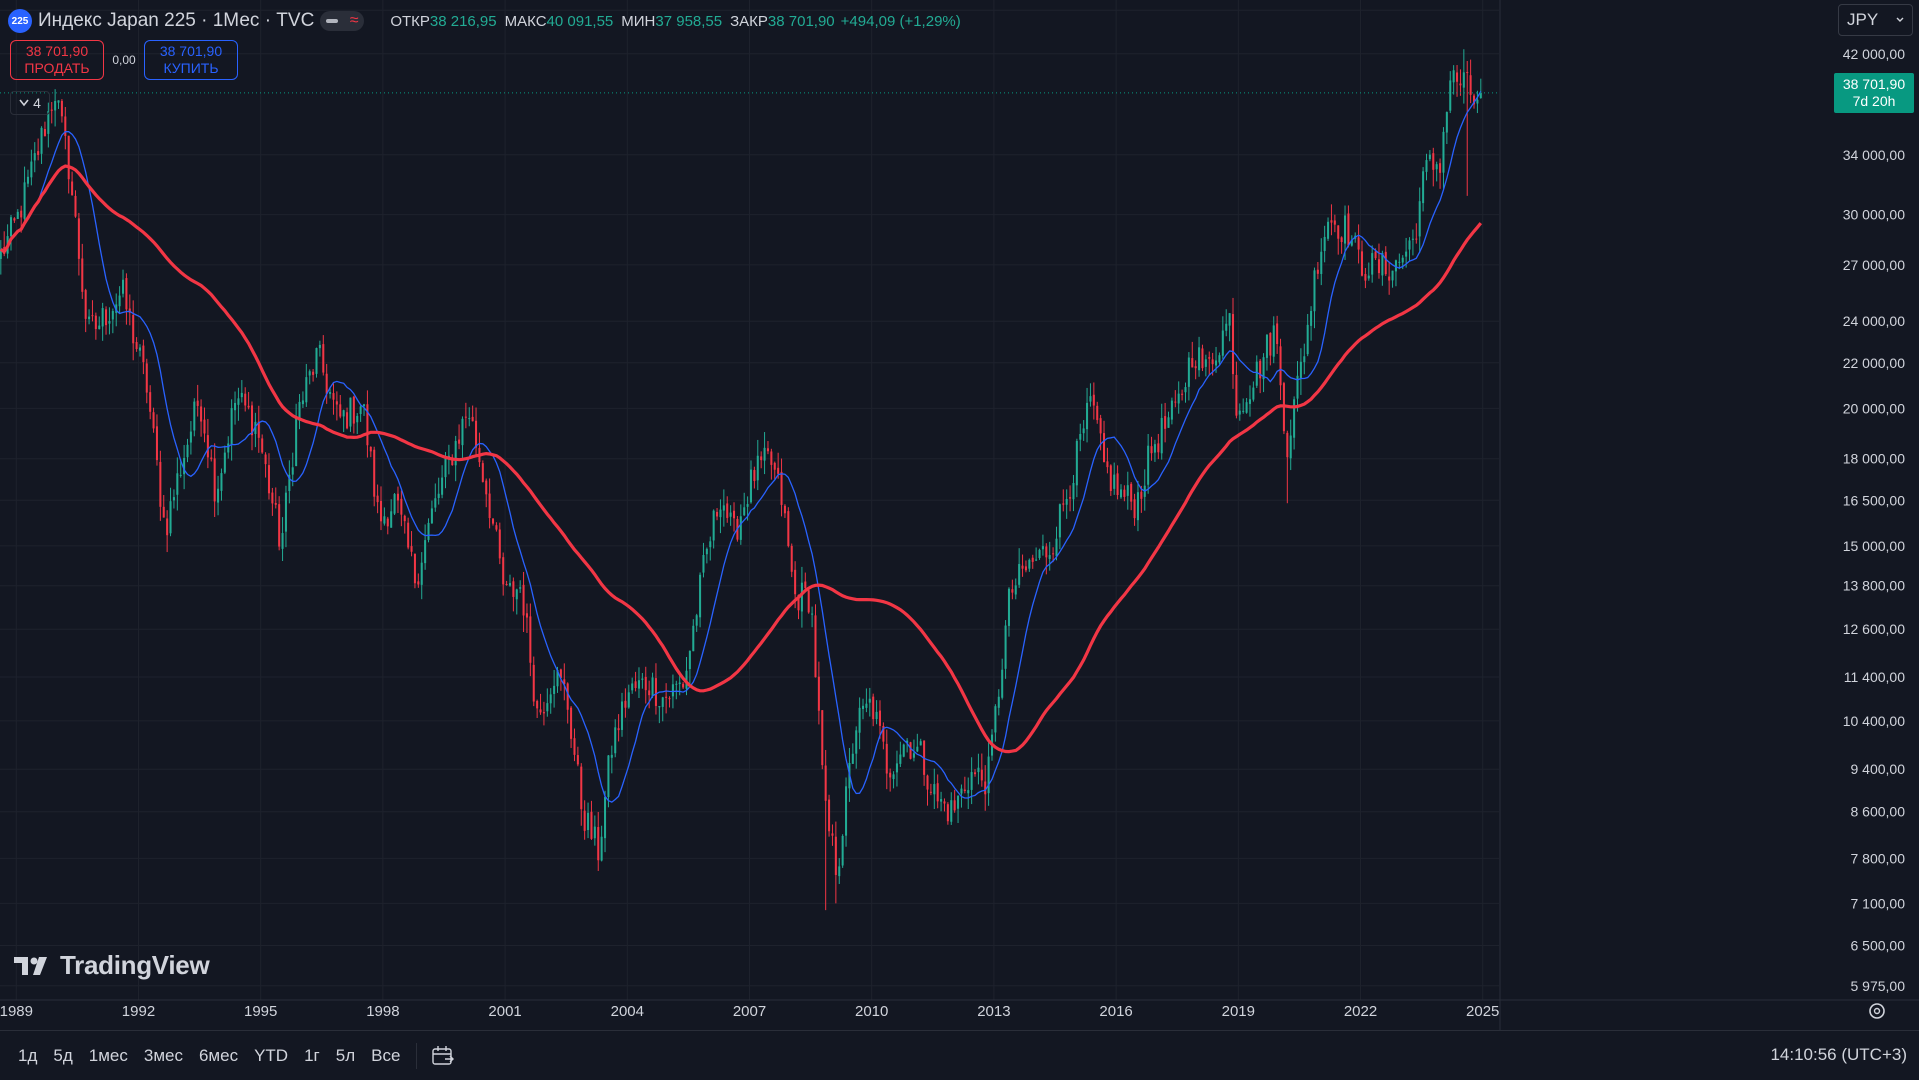 This screenshot has width=1919, height=1080. Describe the element at coordinates (1838, 1054) in the screenshot. I see `timezone-clock: 14:10:56 (UTC+3)` at that location.